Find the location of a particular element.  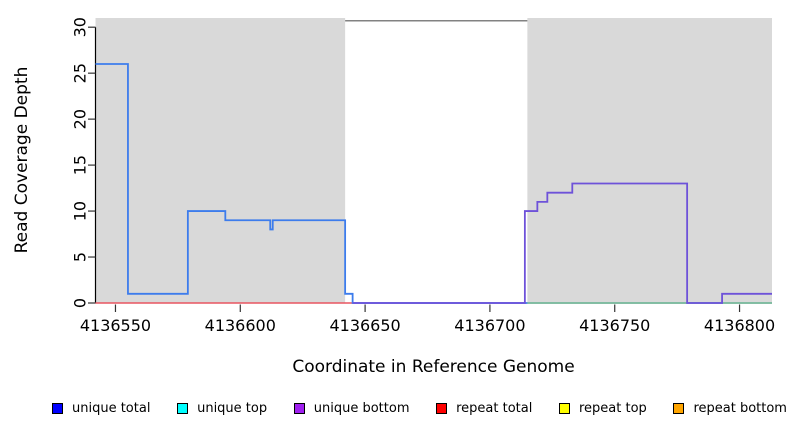

series-unique-bottom is located at coordinates (562, 243).